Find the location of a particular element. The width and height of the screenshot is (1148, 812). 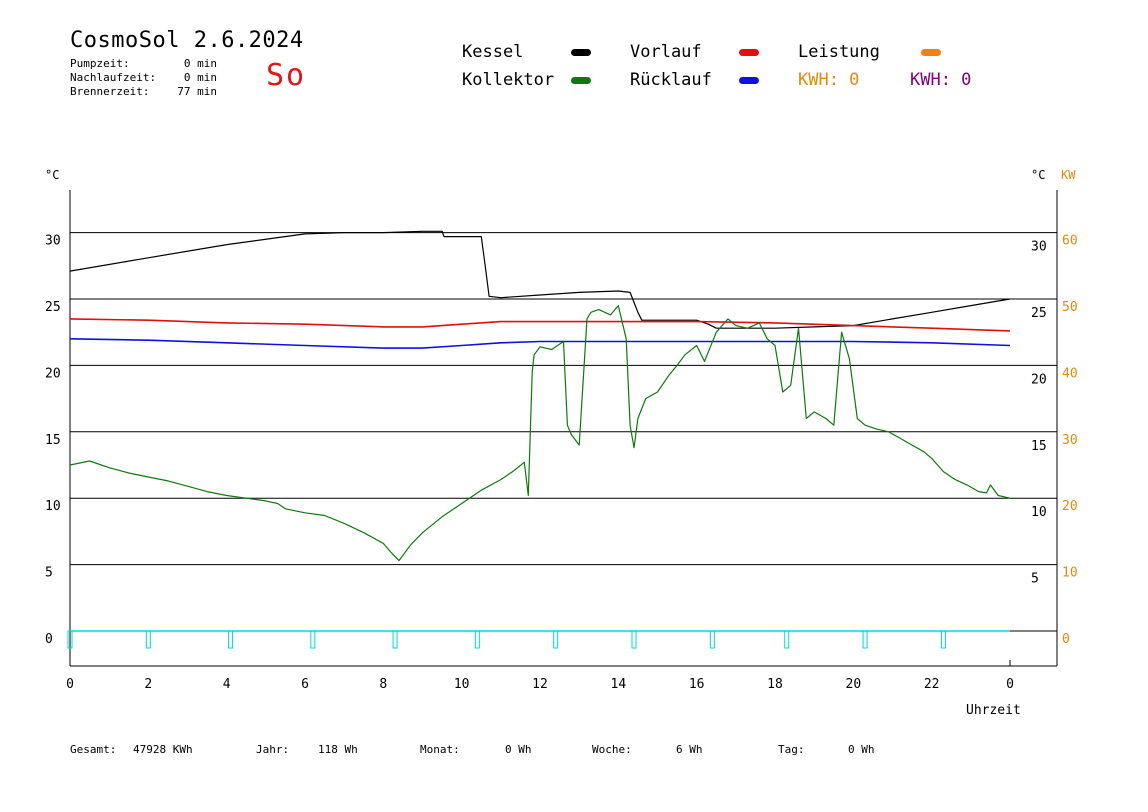

footer-tag-label: Tag: is located at coordinates (791, 749).